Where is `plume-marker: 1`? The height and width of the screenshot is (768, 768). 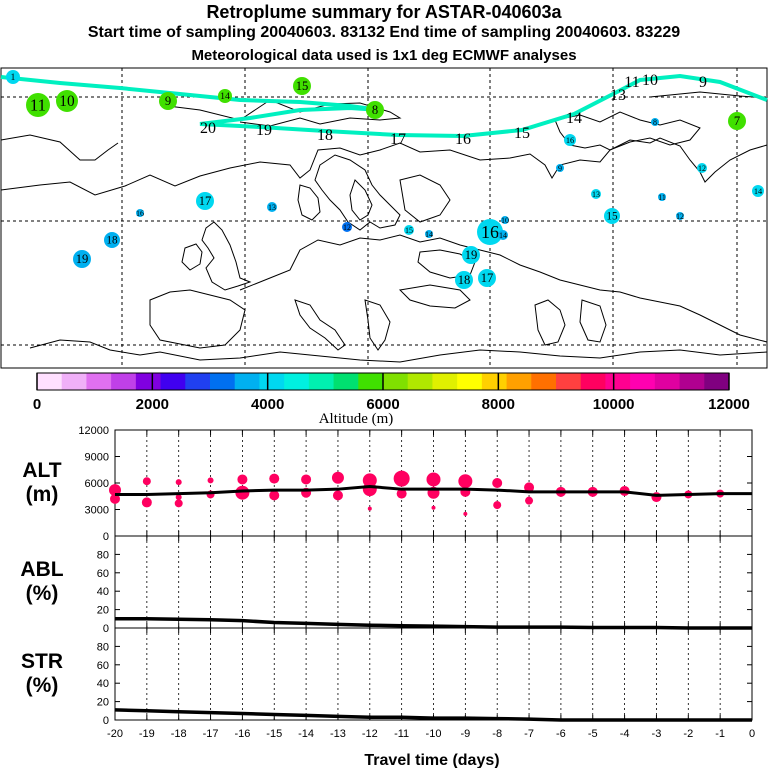 plume-marker: 1 is located at coordinates (13, 77).